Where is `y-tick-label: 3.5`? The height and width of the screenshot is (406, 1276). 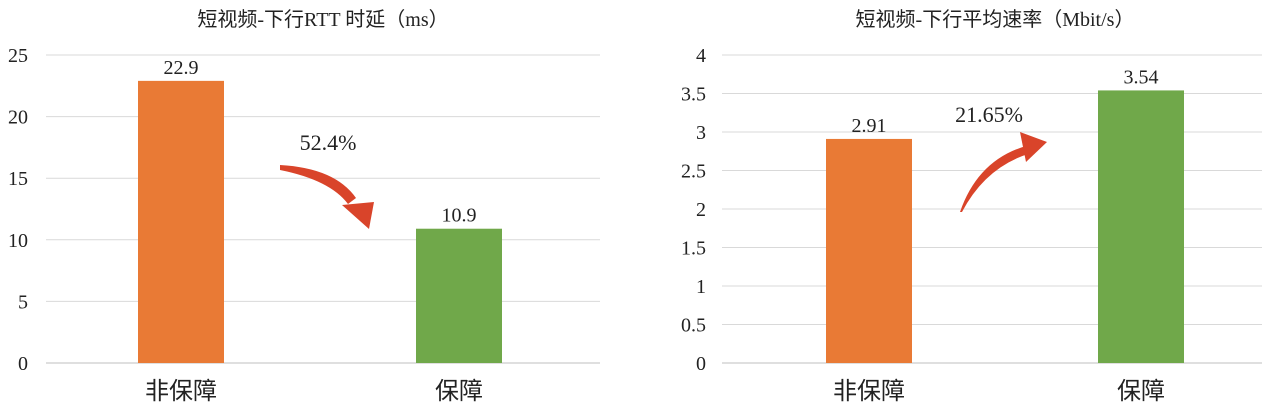
y-tick-label: 3.5 is located at coordinates (693, 95).